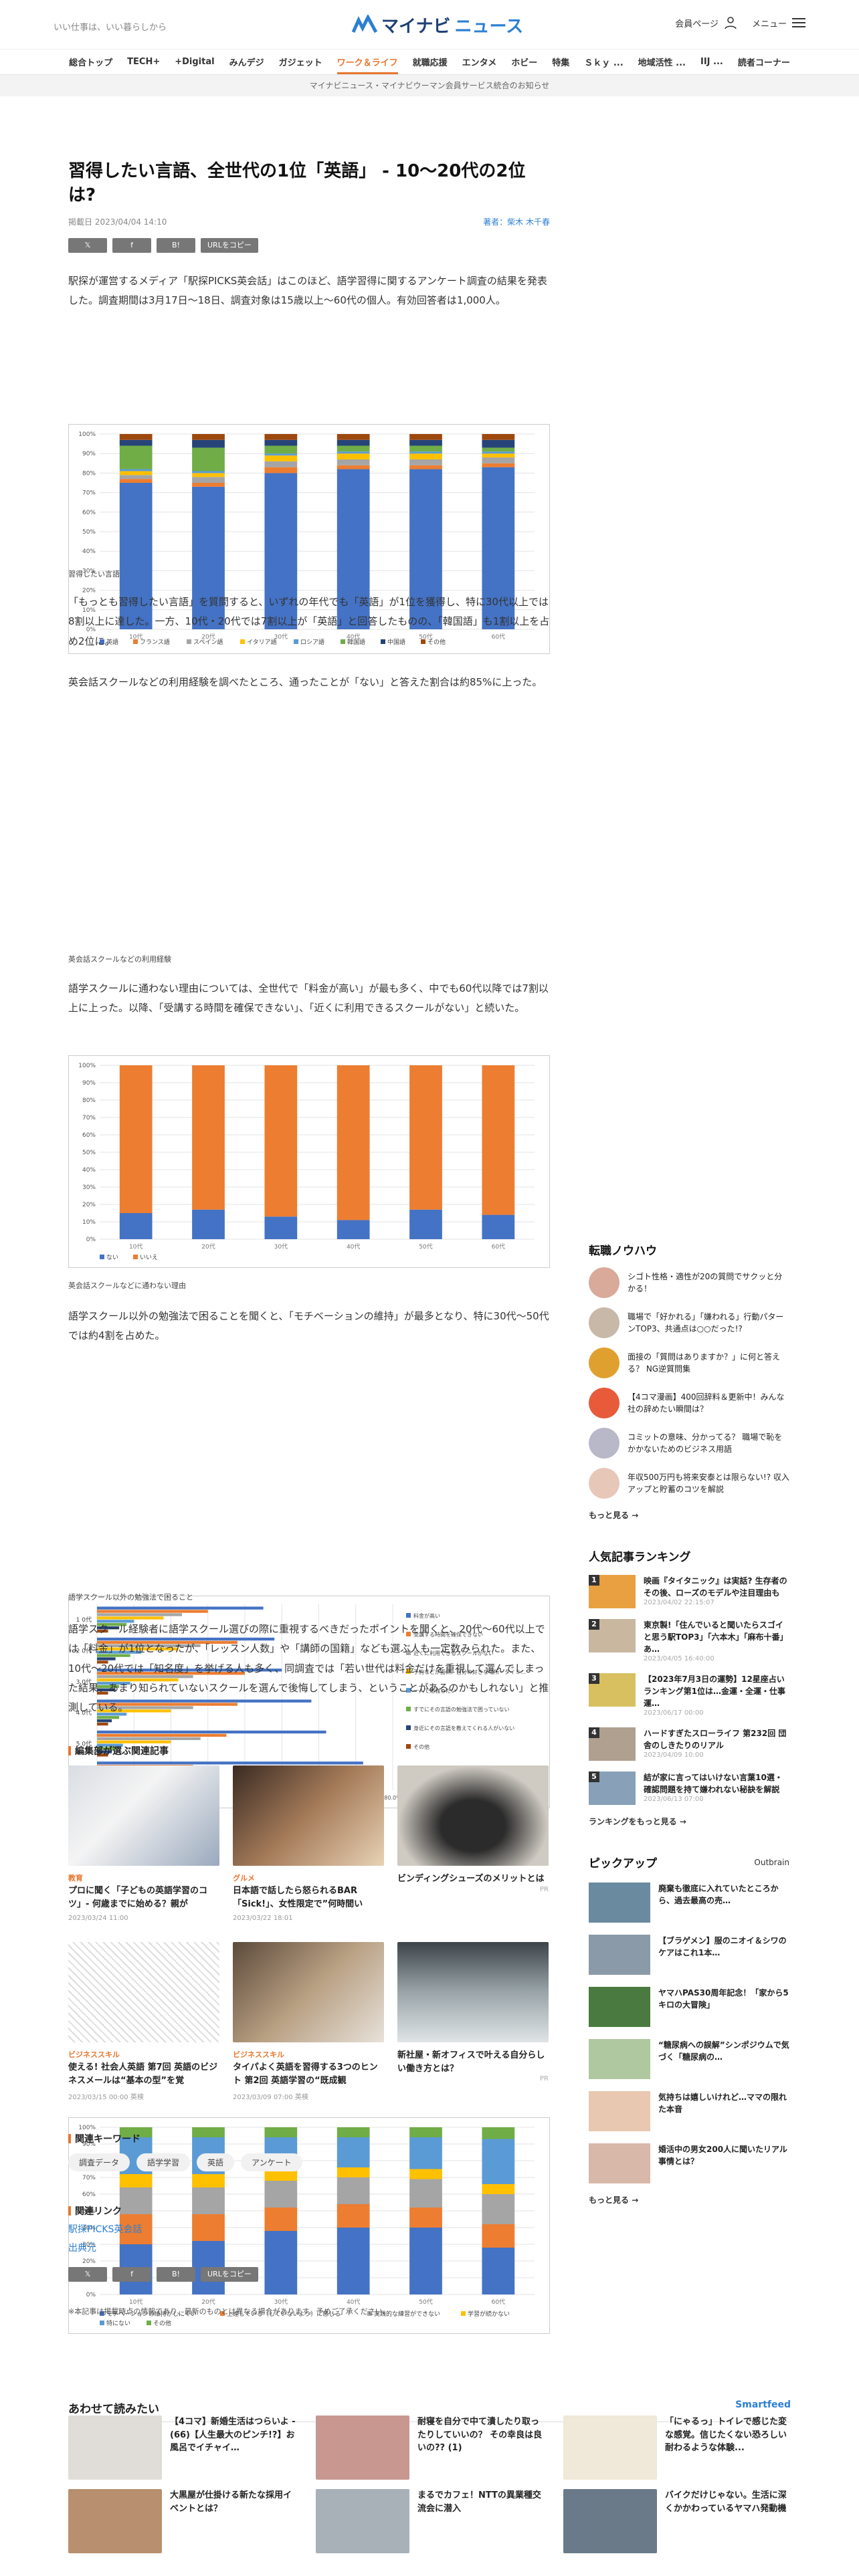 This screenshot has height=2576, width=859. I want to click on related-card: 新社屋・新オフィスで叶える自分らしい働き方とは？ PR, so click(473, 2012).